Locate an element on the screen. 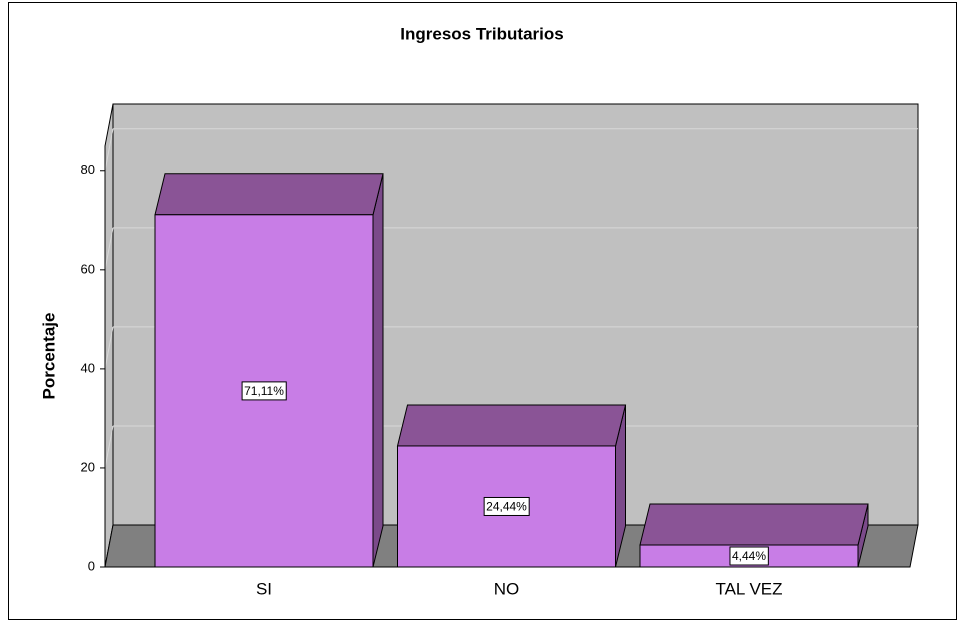  y-tick-label: 80 is located at coordinates (88, 169).